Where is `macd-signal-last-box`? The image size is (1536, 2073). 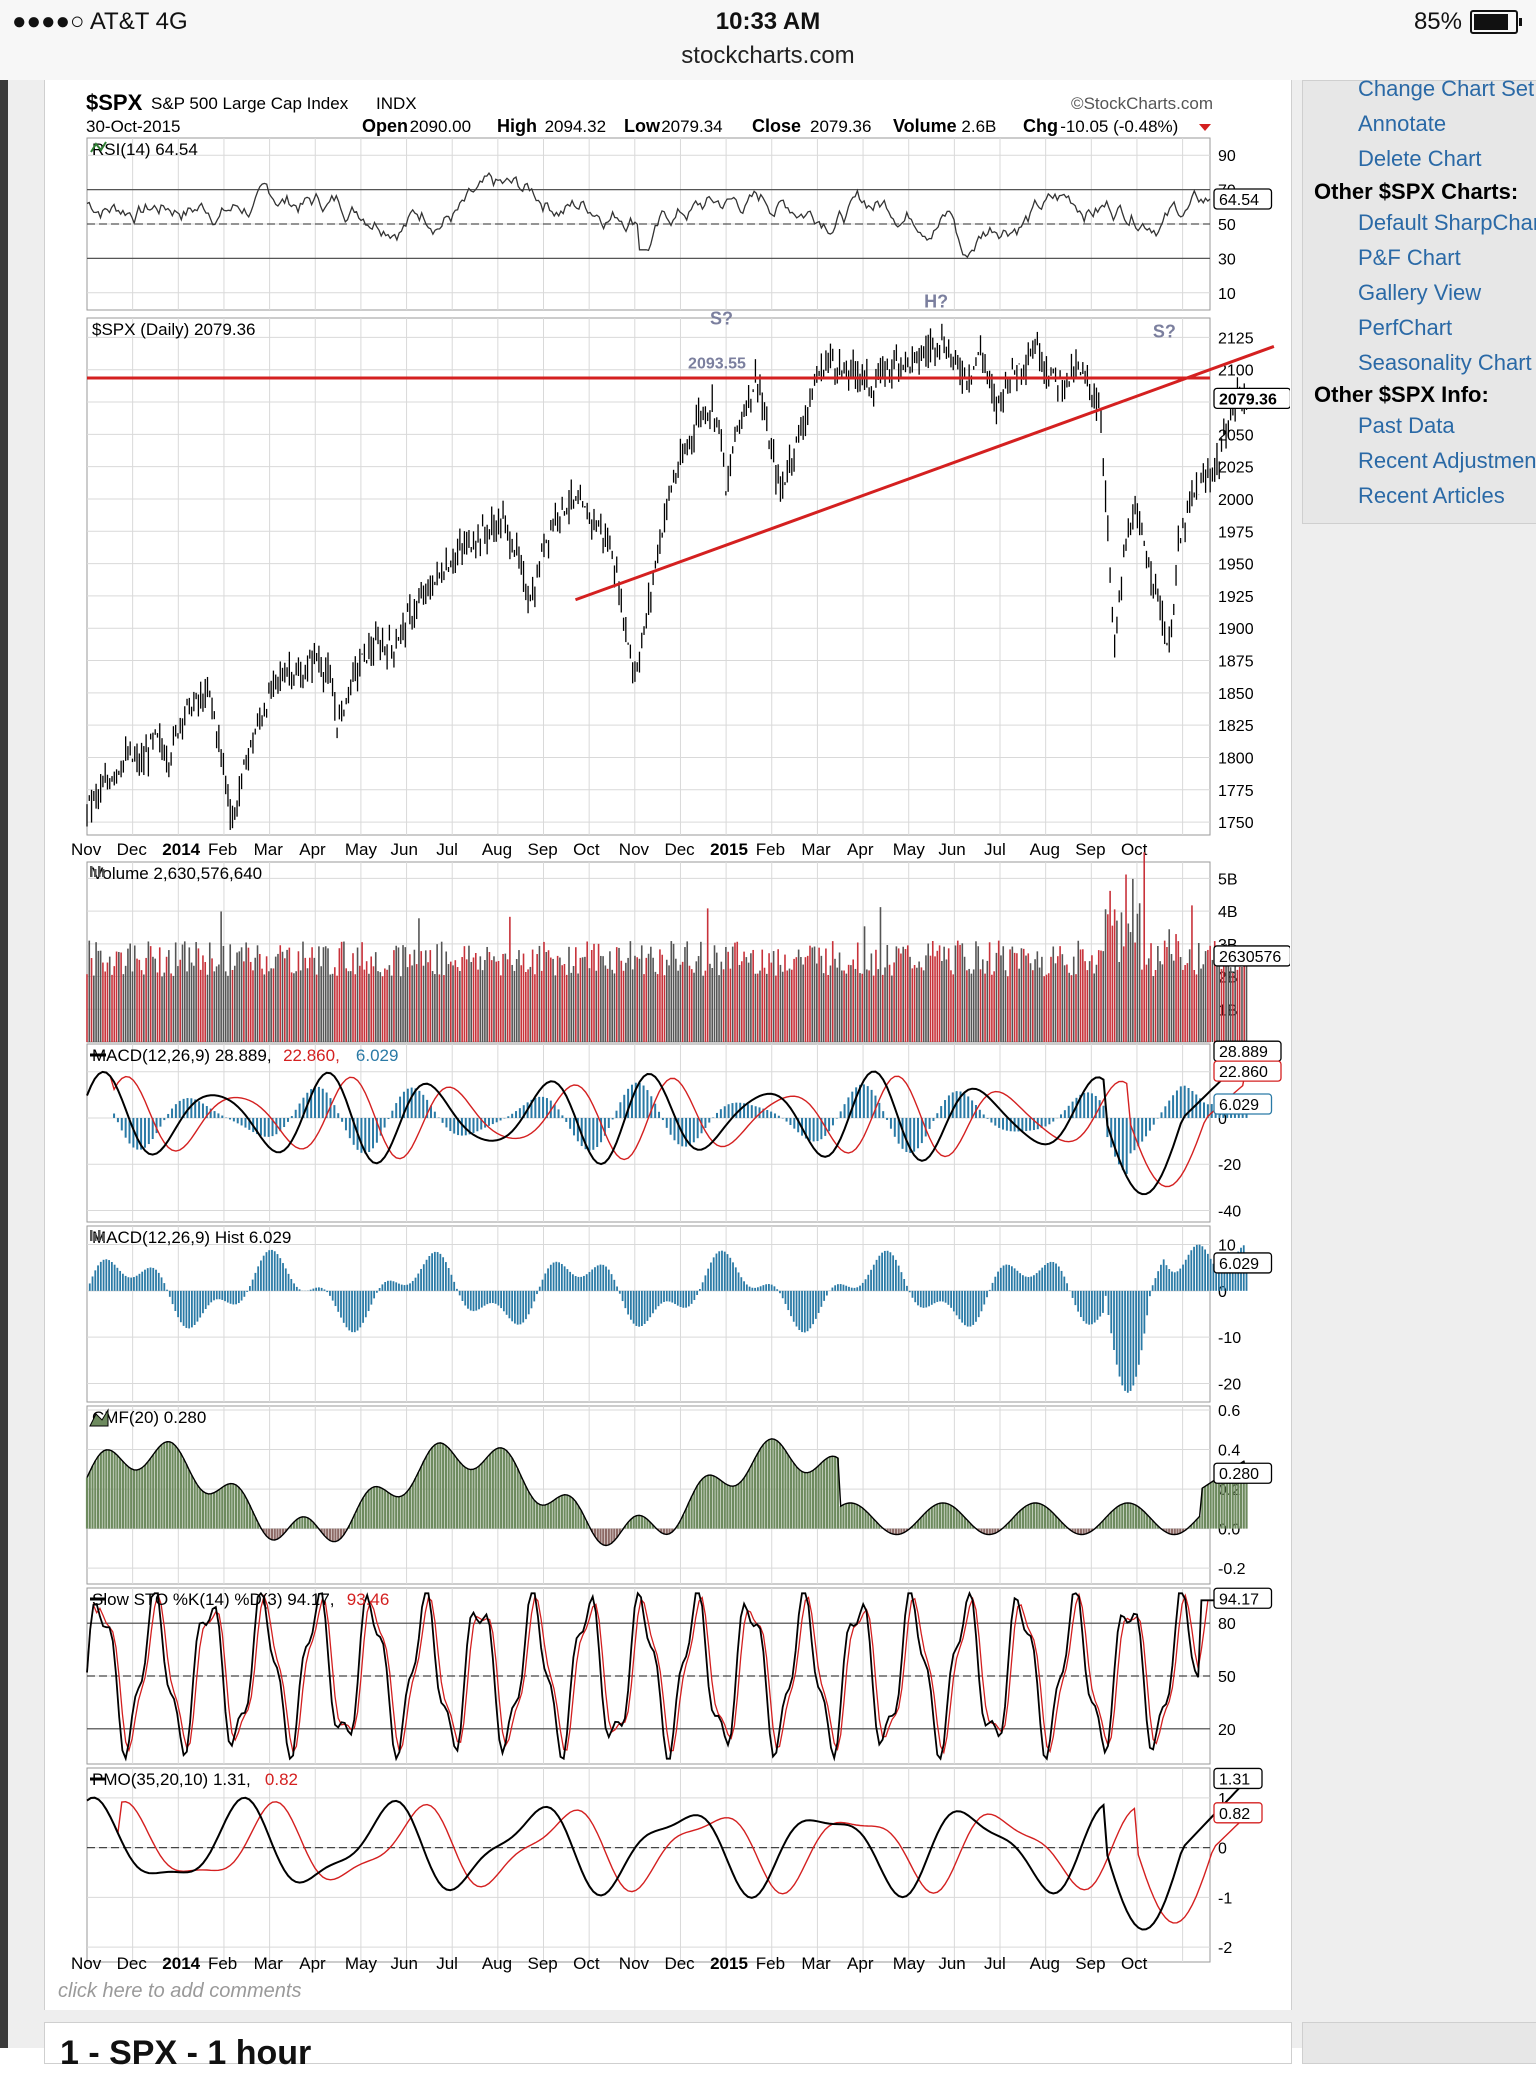
macd-signal-last-box is located at coordinates (1247, 1071).